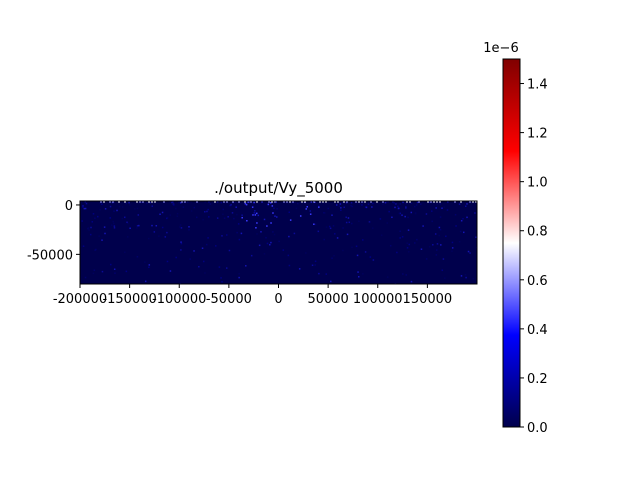 The image size is (640, 480). I want to click on x-tick-label: -150000, so click(129, 299).